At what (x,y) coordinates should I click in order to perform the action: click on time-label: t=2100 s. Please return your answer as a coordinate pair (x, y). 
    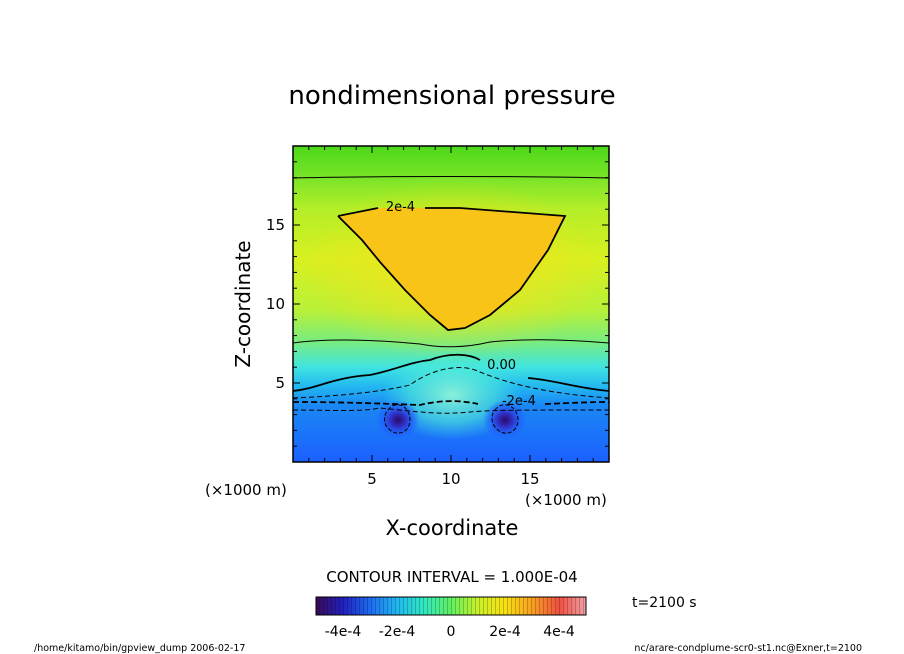
    Looking at the image, I should click on (664, 603).